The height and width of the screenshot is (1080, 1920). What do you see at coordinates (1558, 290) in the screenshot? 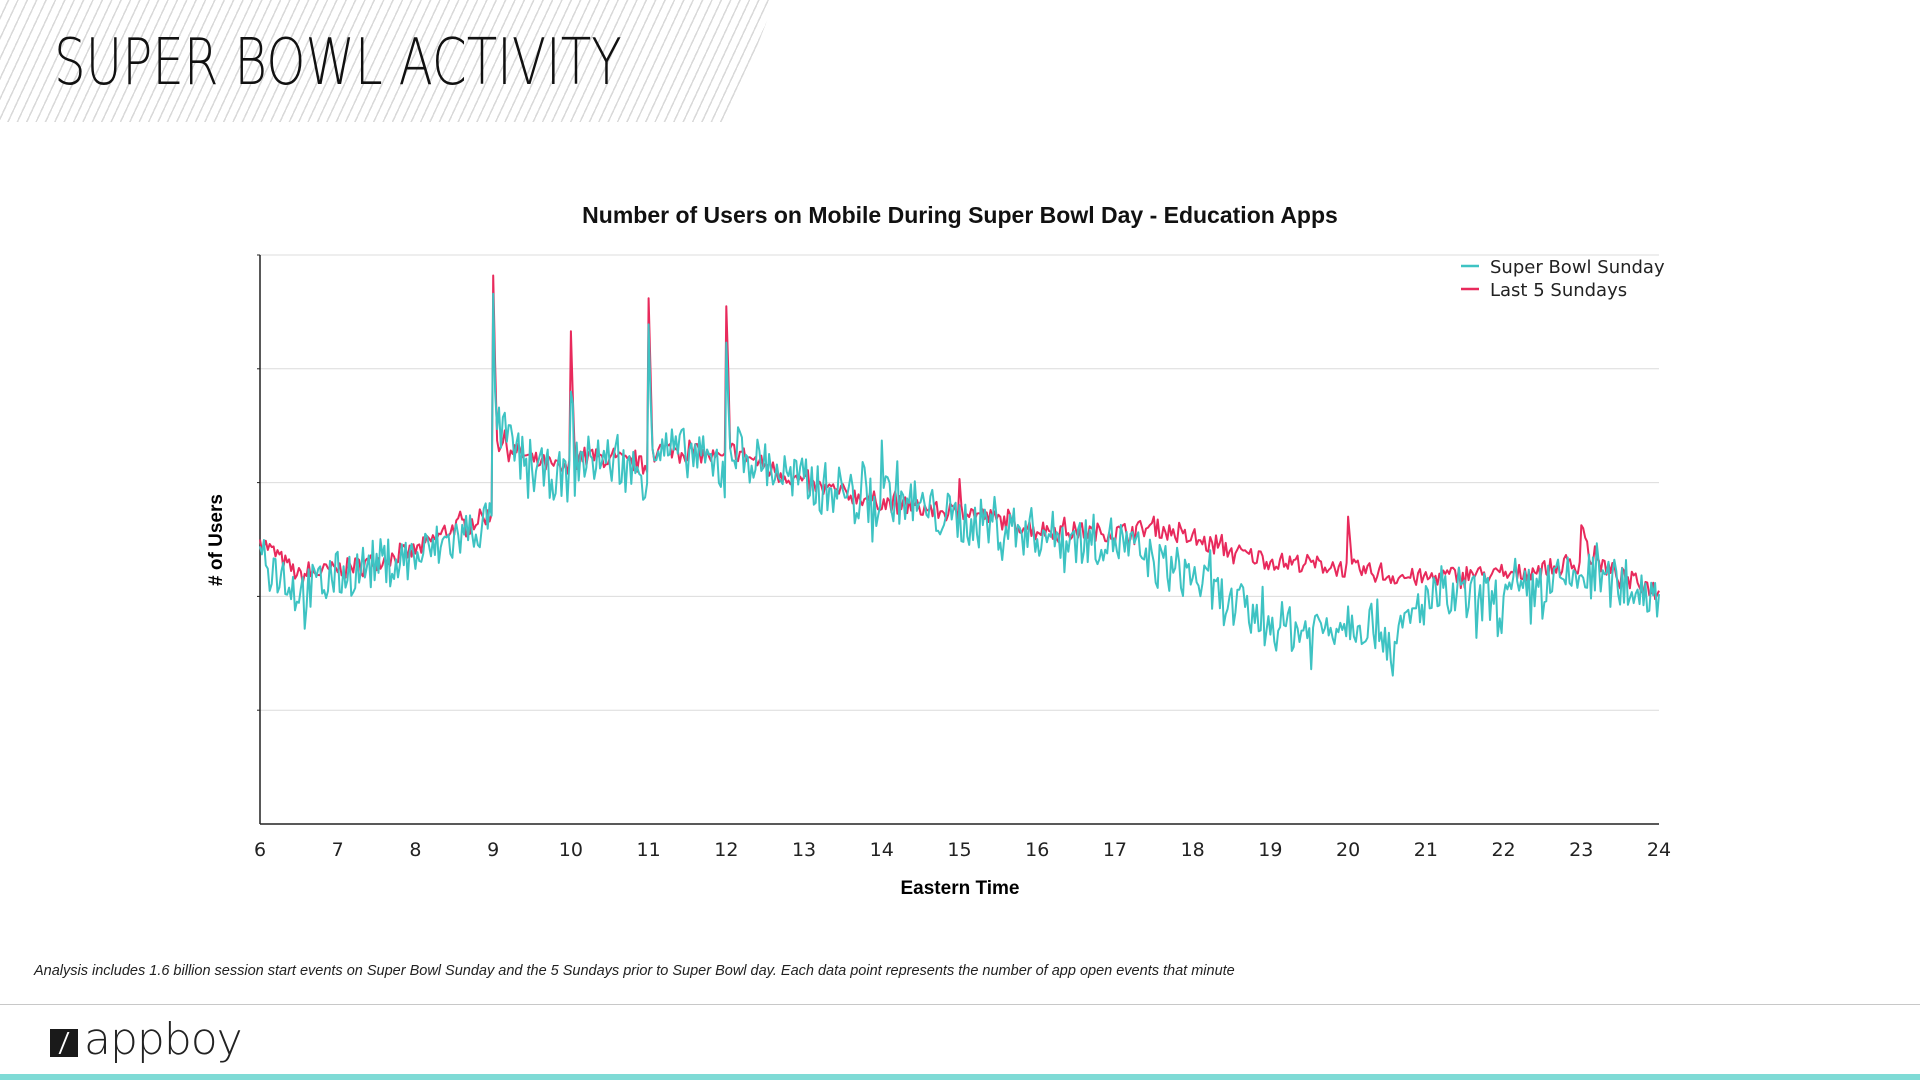
I see `legend-label-last5: Last 5 Sundays` at bounding box center [1558, 290].